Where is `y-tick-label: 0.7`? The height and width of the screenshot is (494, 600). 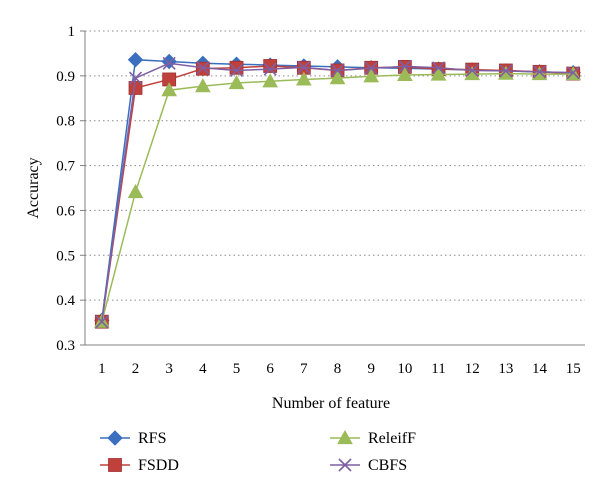
y-tick-label: 0.7 is located at coordinates (65, 167).